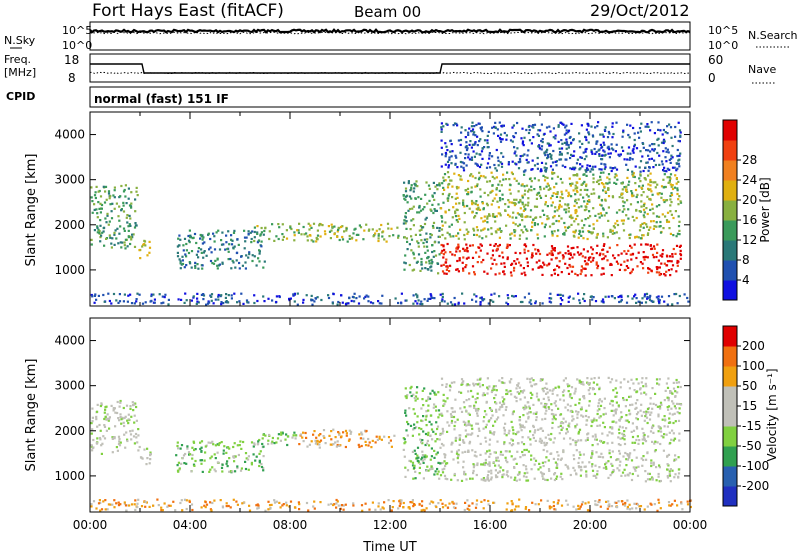 The height and width of the screenshot is (554, 800). Describe the element at coordinates (484, 500) in the screenshot. I see `velocity-cell-2048` at that location.